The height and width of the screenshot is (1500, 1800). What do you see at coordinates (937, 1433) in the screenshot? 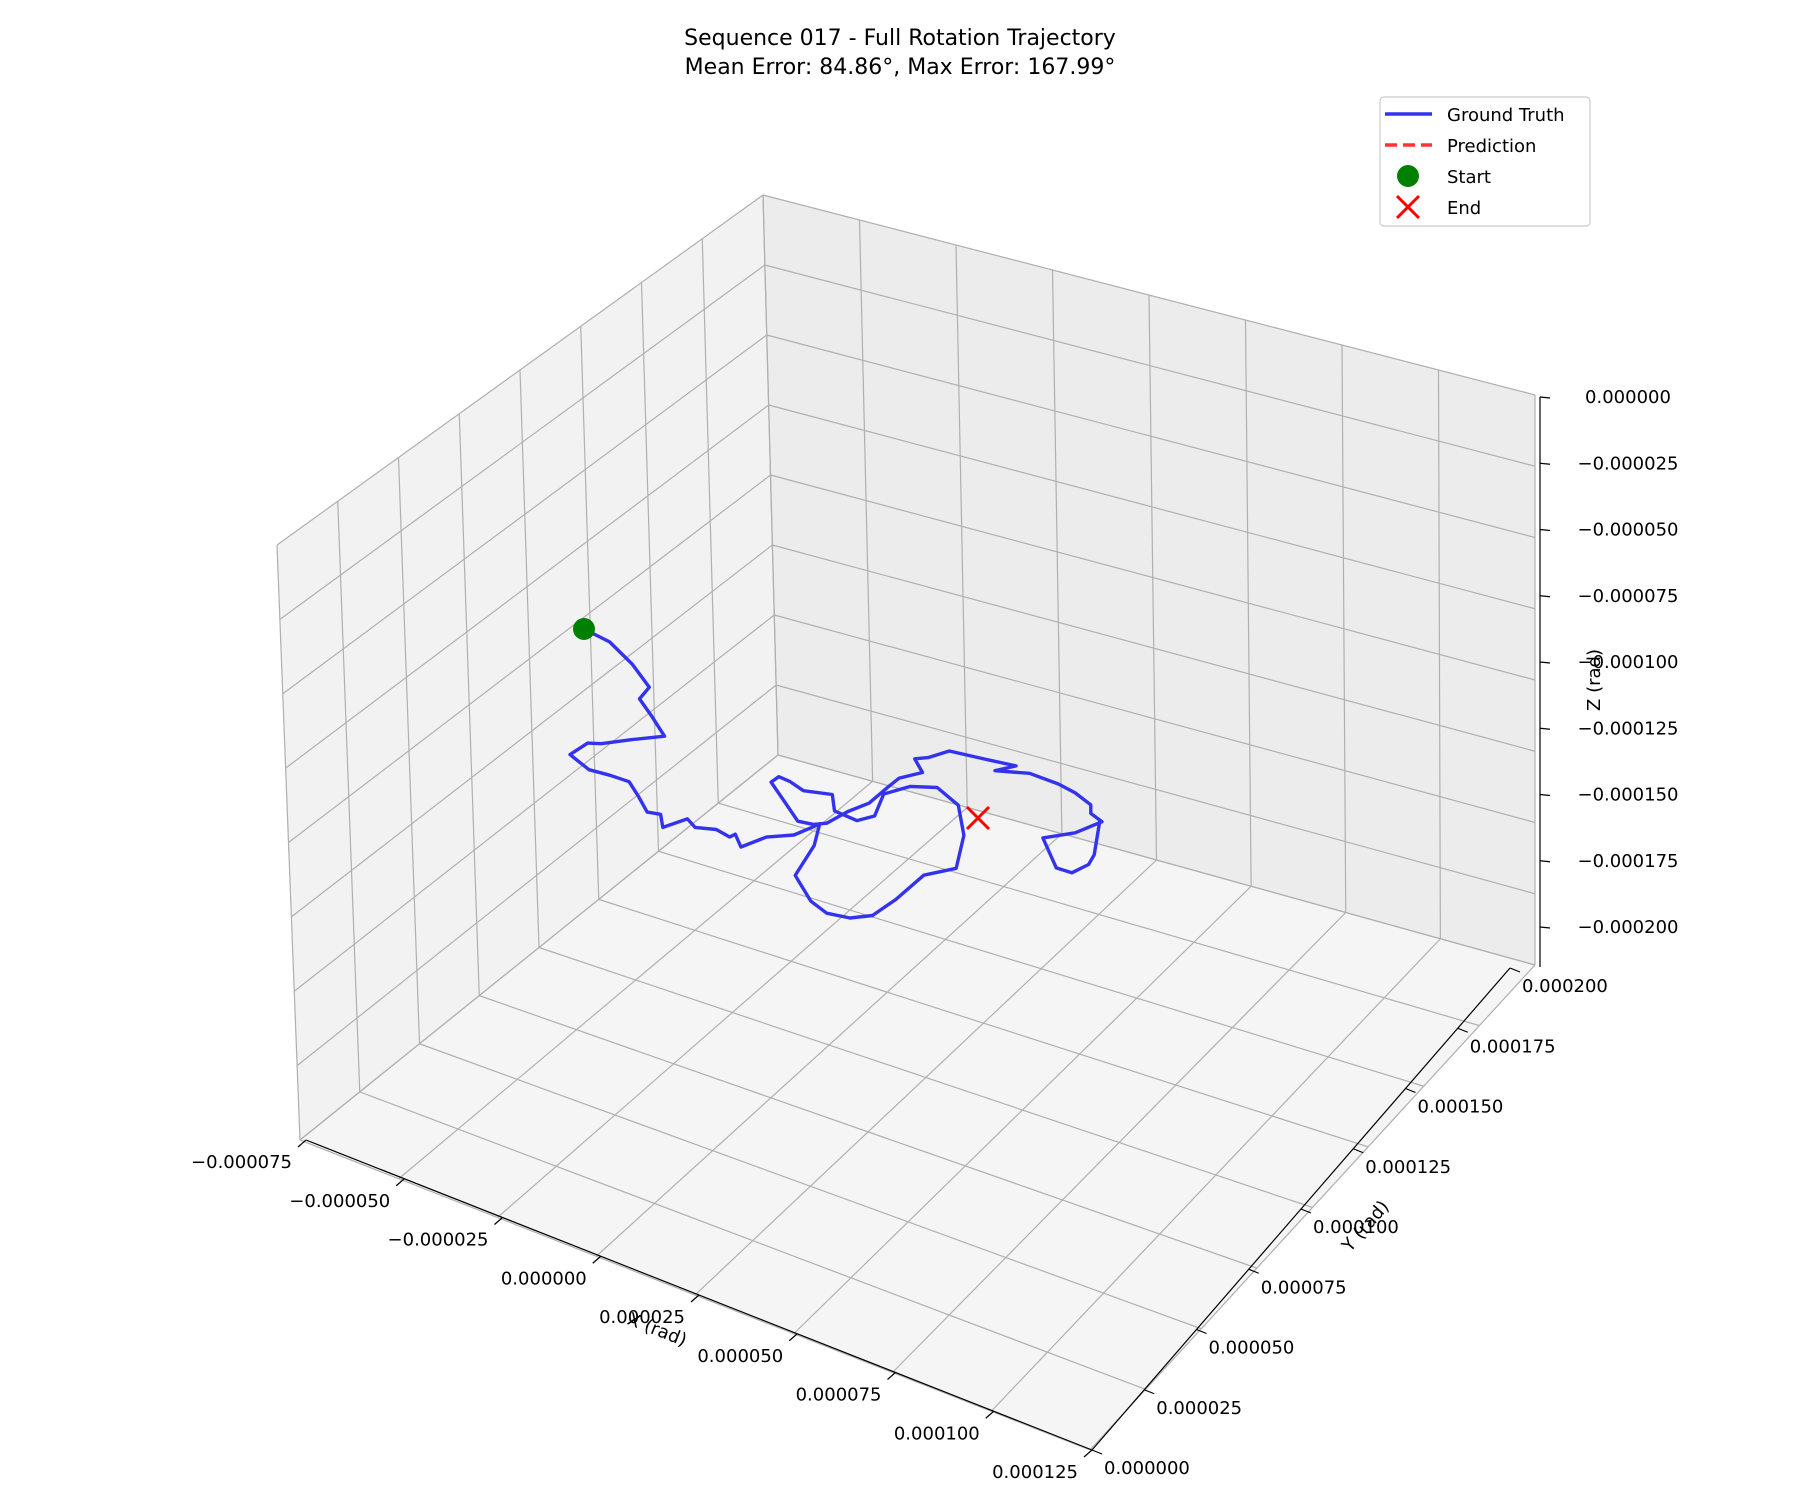
I see `x-tick-label: 0.000100` at bounding box center [937, 1433].